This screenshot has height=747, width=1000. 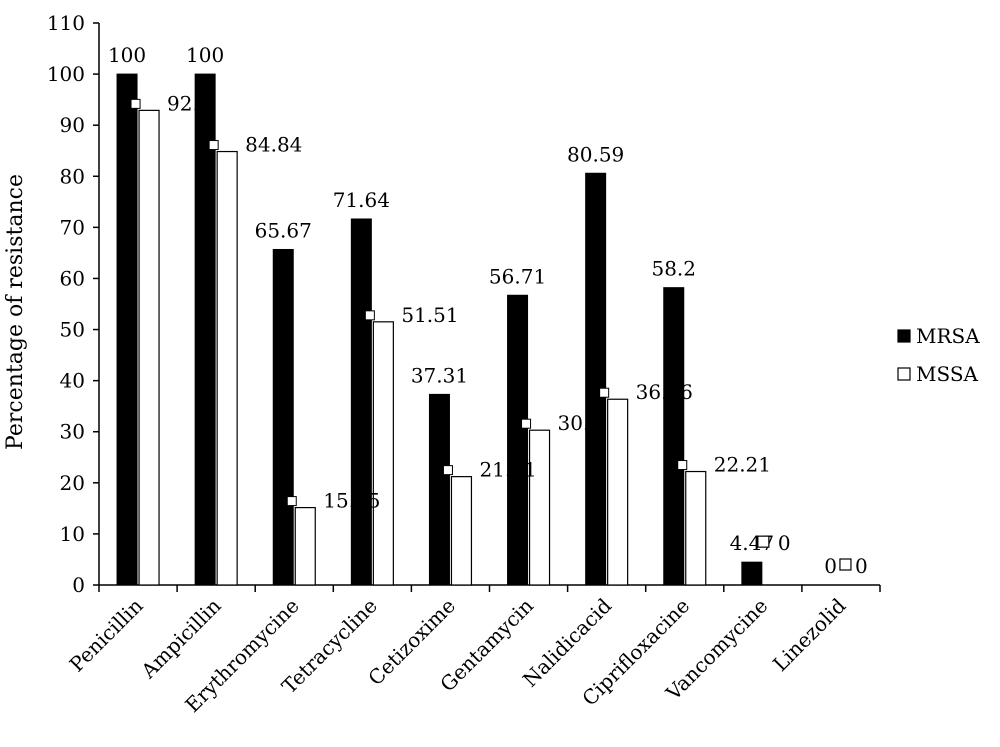 I want to click on data-label-mrsa: 71.64, so click(x=361, y=200).